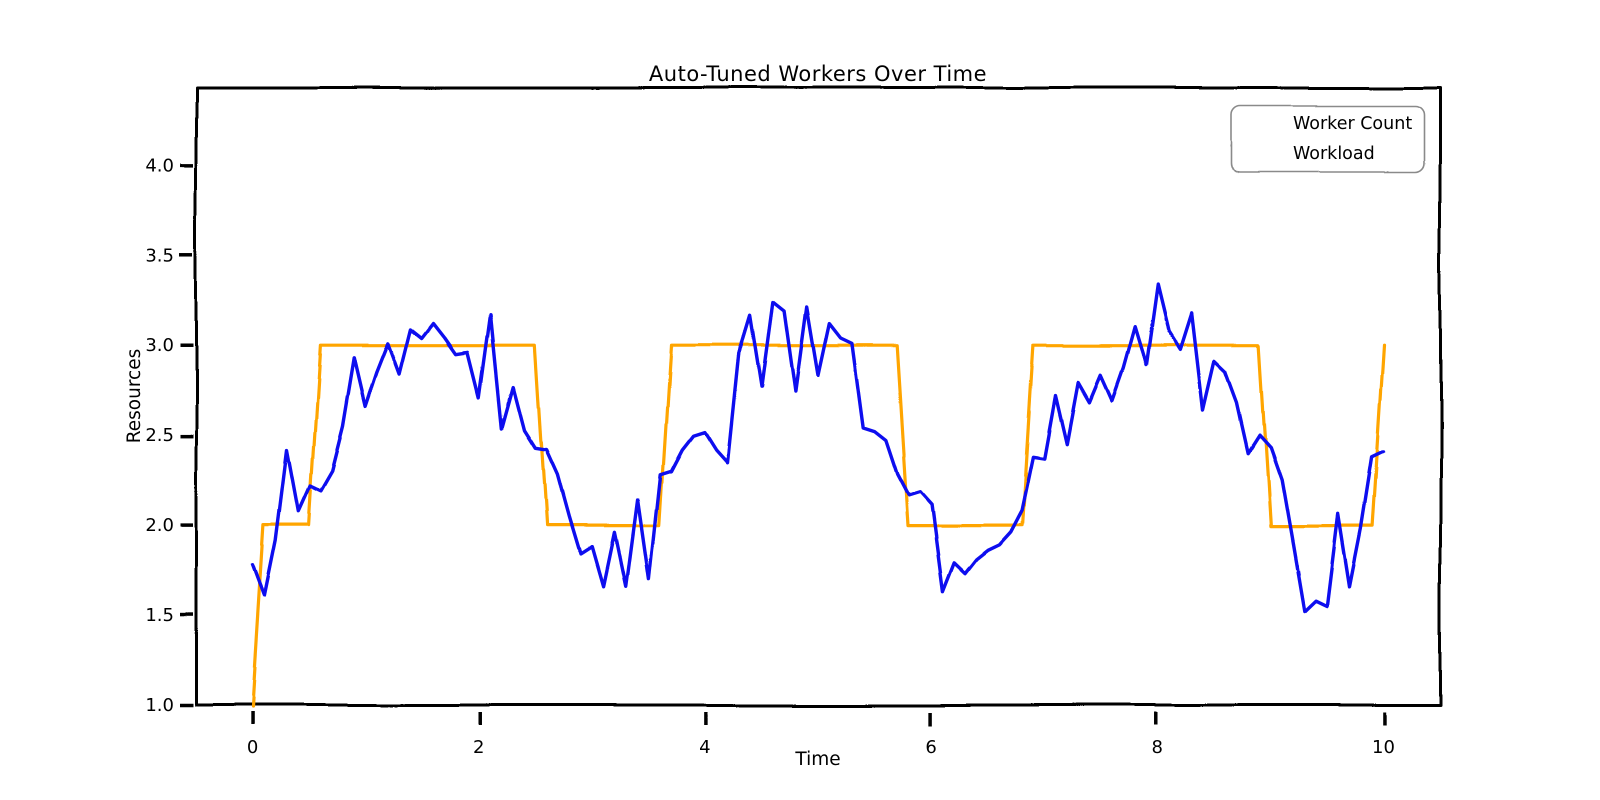  What do you see at coordinates (159, 165) in the screenshot?
I see `y-tick-label: 4.0` at bounding box center [159, 165].